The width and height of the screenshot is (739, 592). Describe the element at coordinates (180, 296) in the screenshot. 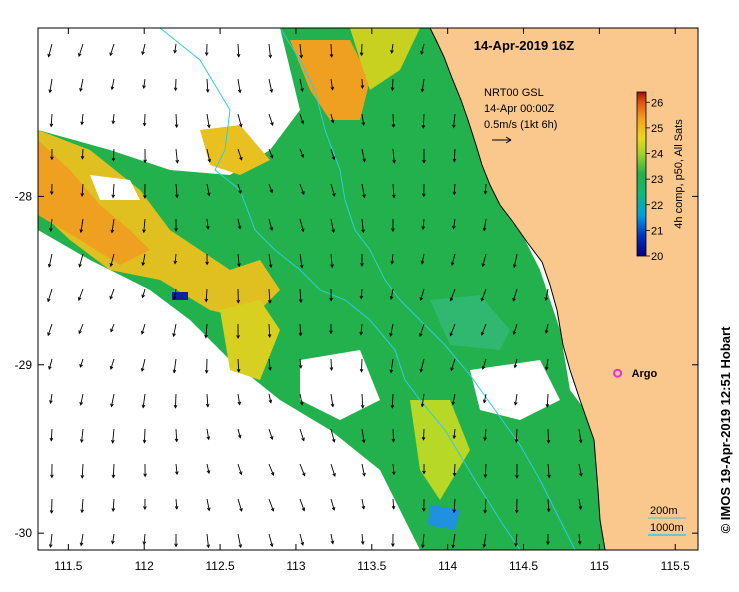

I see `sst-cold-spot` at that location.